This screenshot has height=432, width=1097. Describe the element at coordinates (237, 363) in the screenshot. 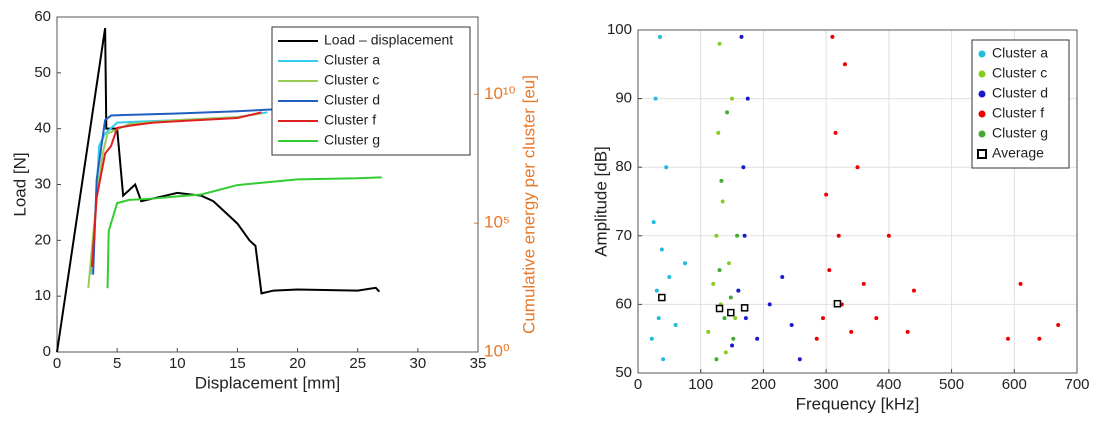

I see `x-tick-label: 15` at that location.